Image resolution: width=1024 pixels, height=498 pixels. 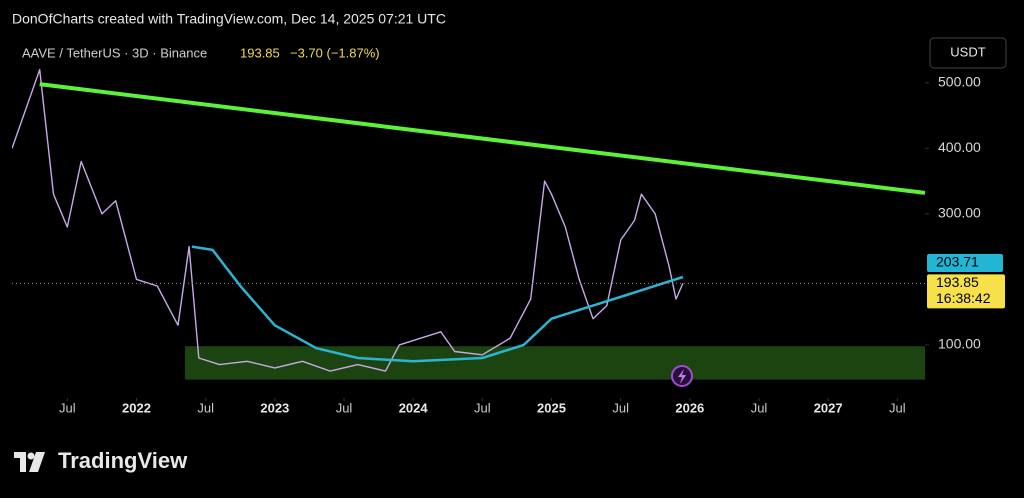 What do you see at coordinates (959, 82) in the screenshot?
I see `y-tick-label: 500.00` at bounding box center [959, 82].